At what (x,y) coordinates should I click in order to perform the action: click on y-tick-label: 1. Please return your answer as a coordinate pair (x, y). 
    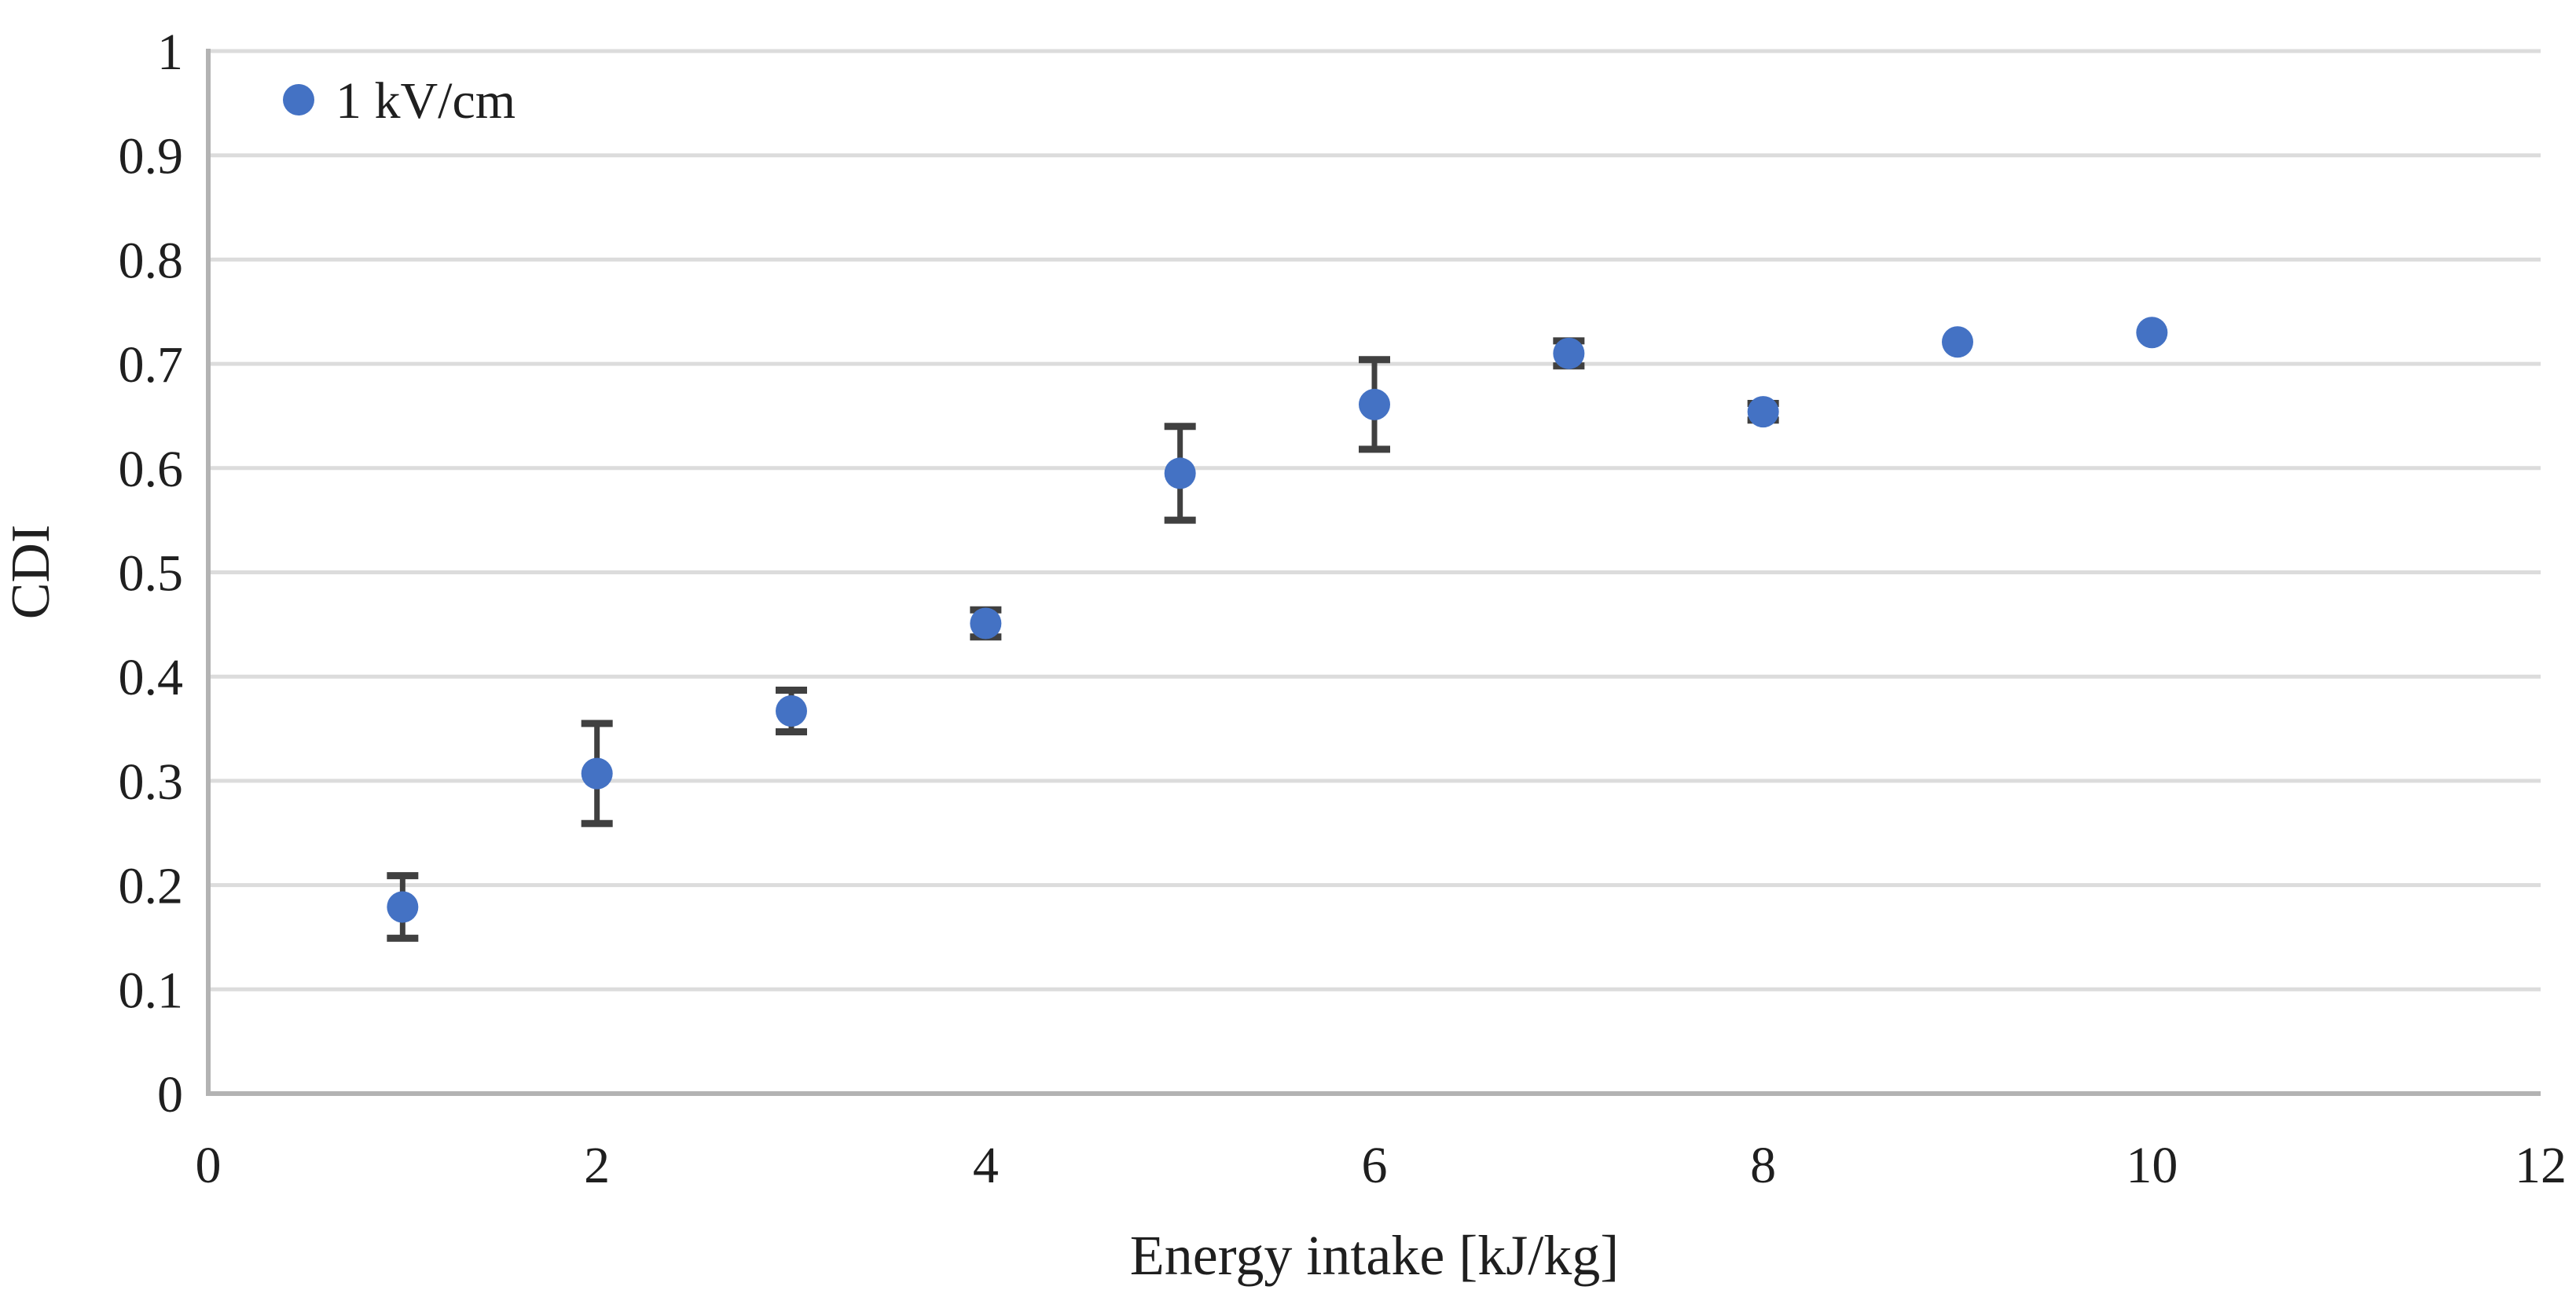
    Looking at the image, I should click on (170, 53).